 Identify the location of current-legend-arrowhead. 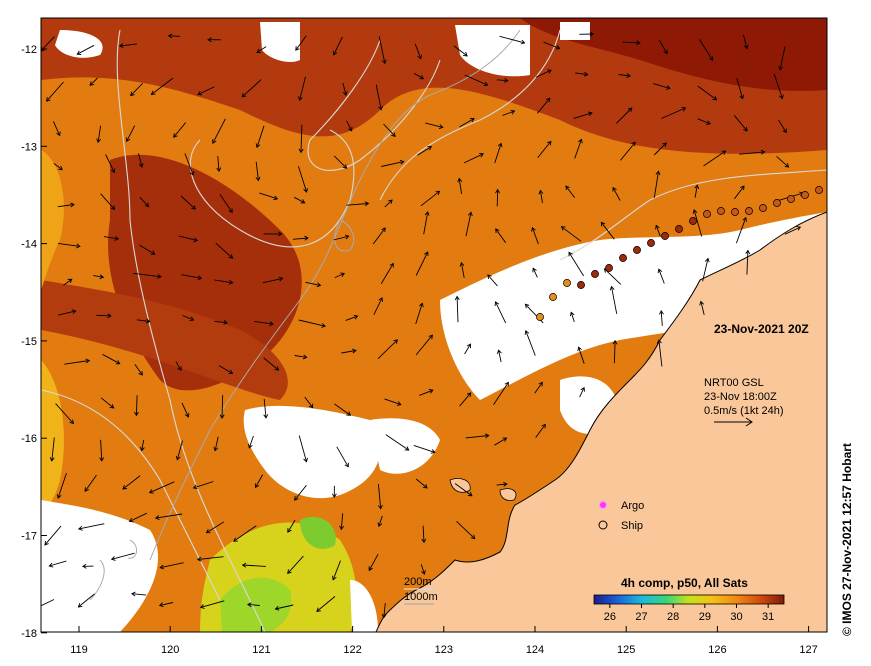
(749, 422).